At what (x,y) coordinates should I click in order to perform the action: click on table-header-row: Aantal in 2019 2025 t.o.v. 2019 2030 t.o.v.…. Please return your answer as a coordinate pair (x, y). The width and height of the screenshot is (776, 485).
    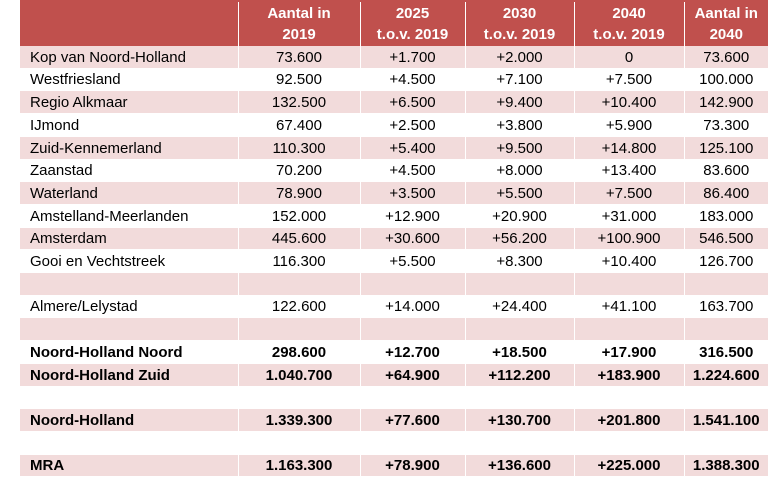
    Looking at the image, I should click on (394, 24).